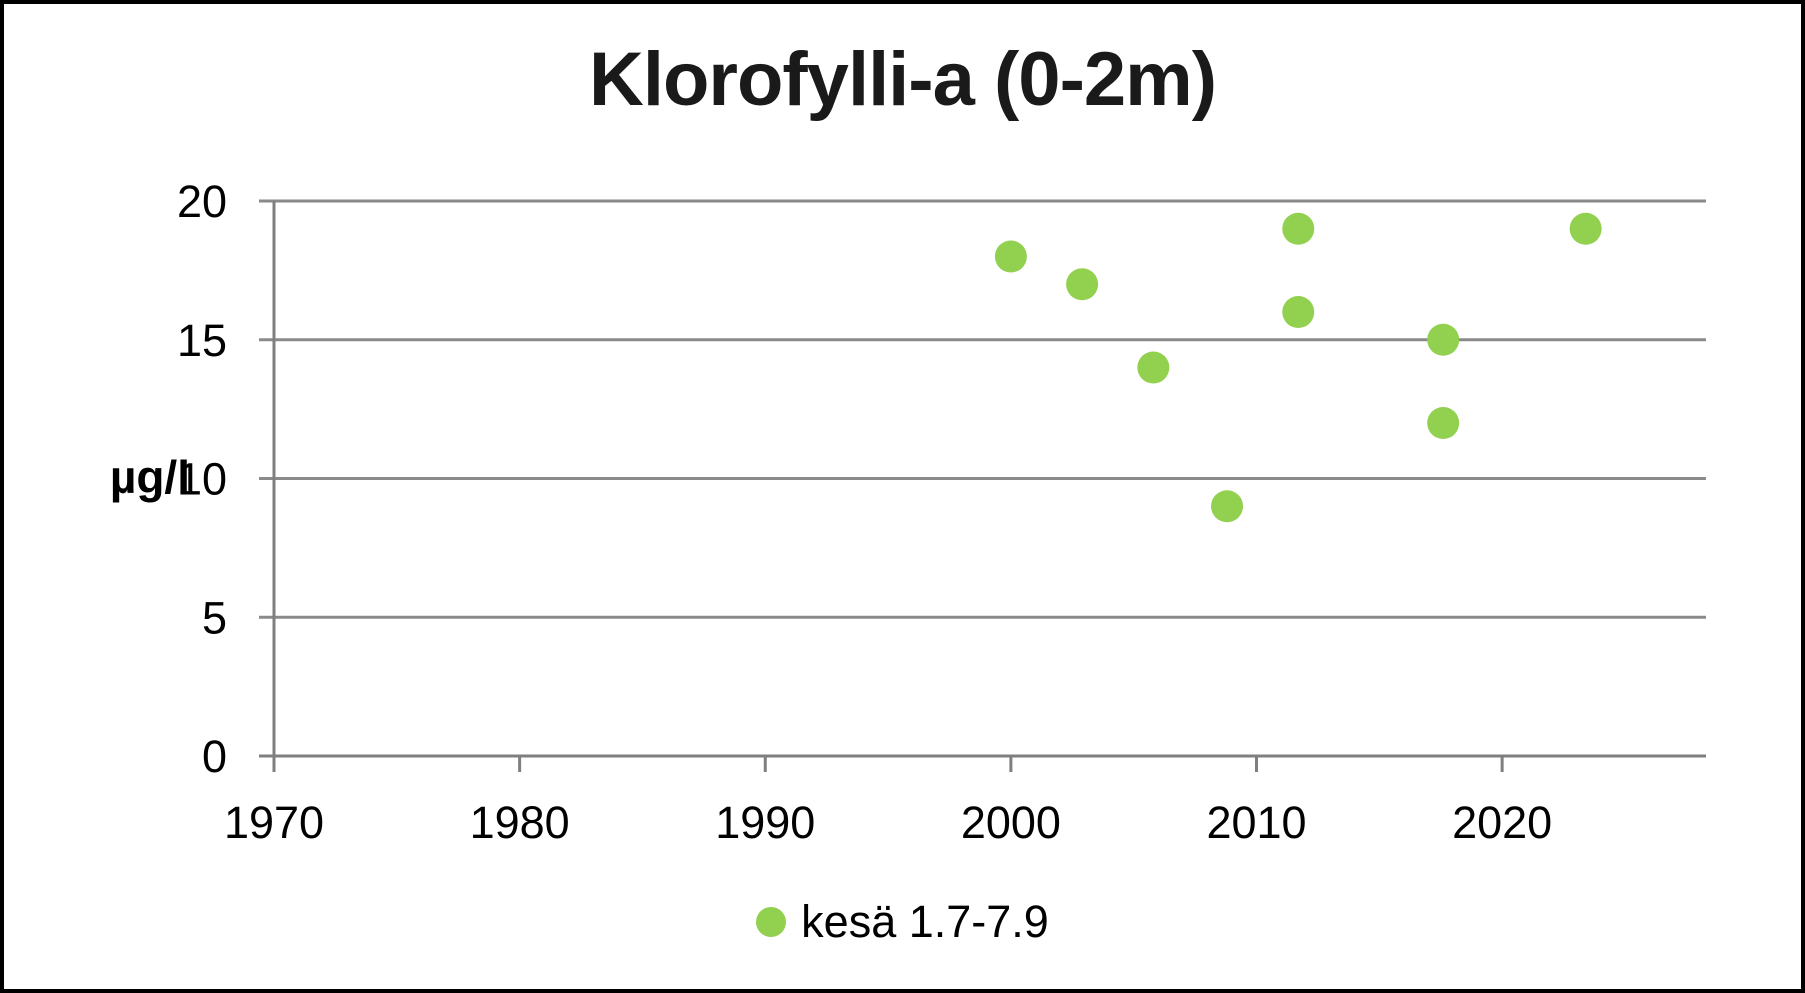 The height and width of the screenshot is (993, 1805). What do you see at coordinates (925, 921) in the screenshot?
I see `legend-label: kesä 1.7-7.9` at bounding box center [925, 921].